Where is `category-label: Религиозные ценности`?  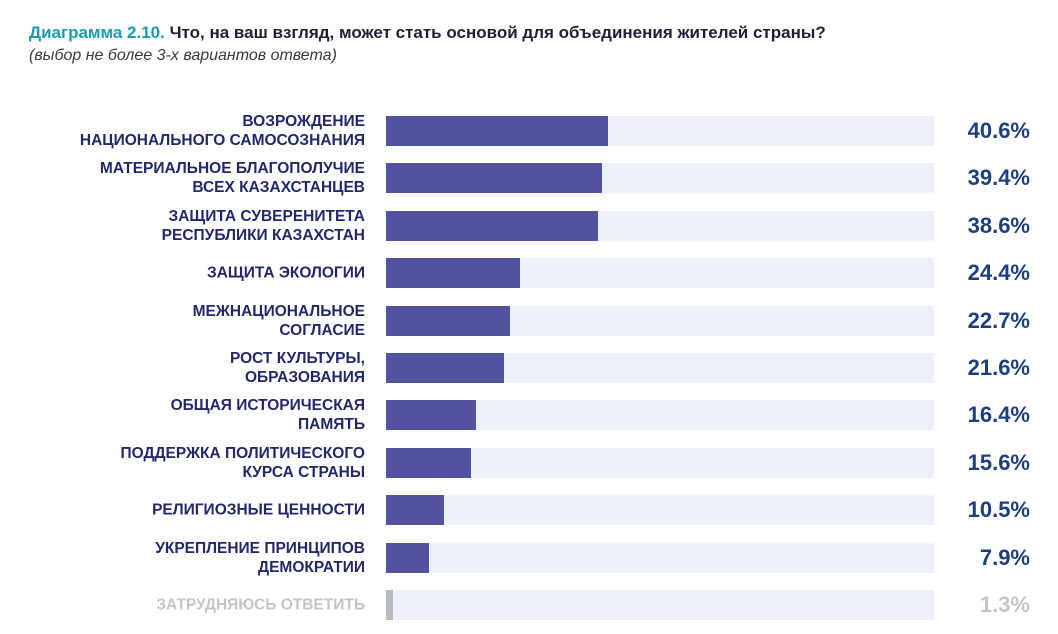
category-label: Религиозные ценности is located at coordinates (185, 510).